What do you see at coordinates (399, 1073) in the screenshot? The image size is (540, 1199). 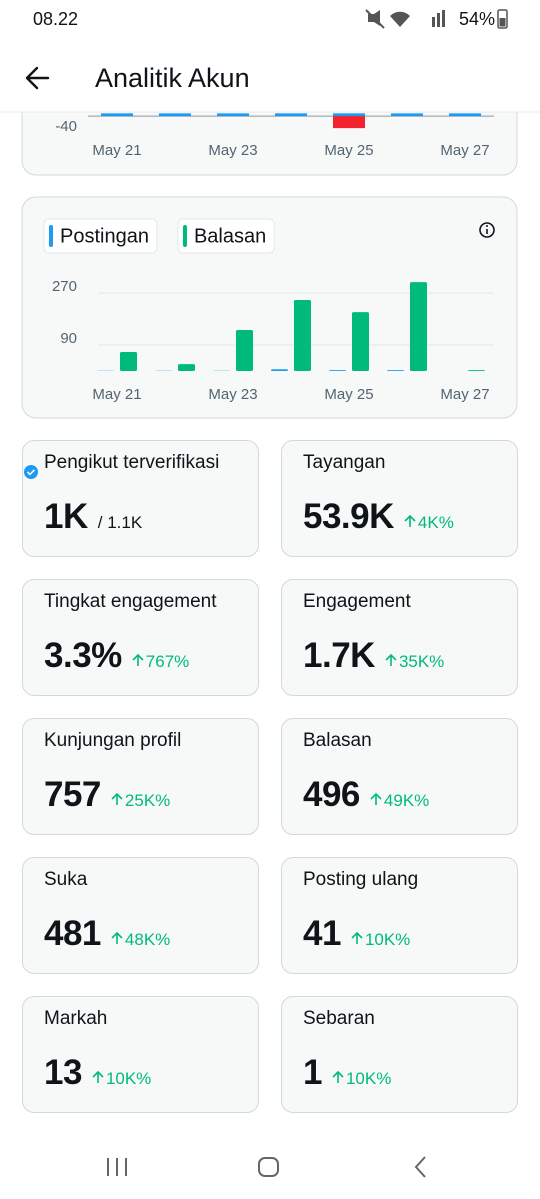 I see `metric-row: 1 10K%` at bounding box center [399, 1073].